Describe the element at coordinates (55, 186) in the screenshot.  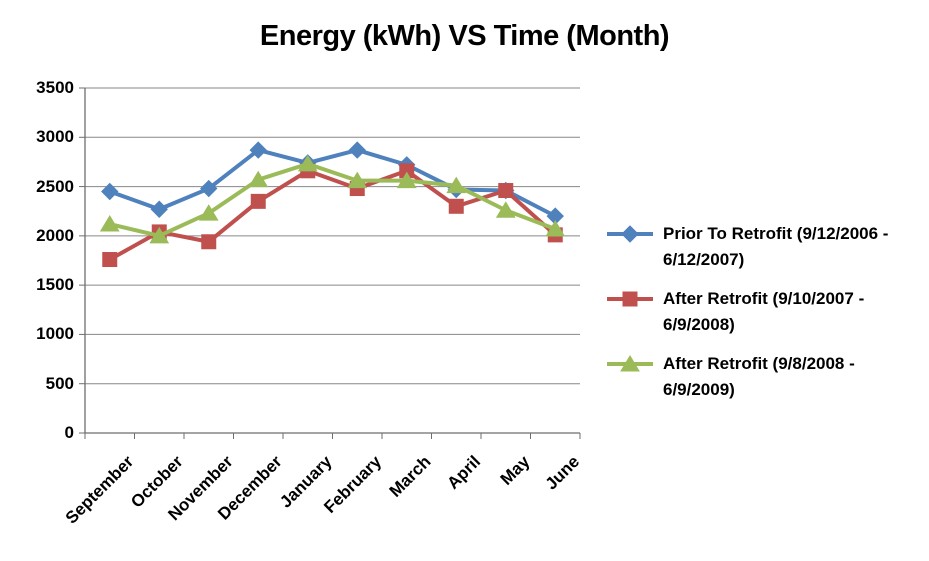
I see `y-tick-label: 2500` at that location.